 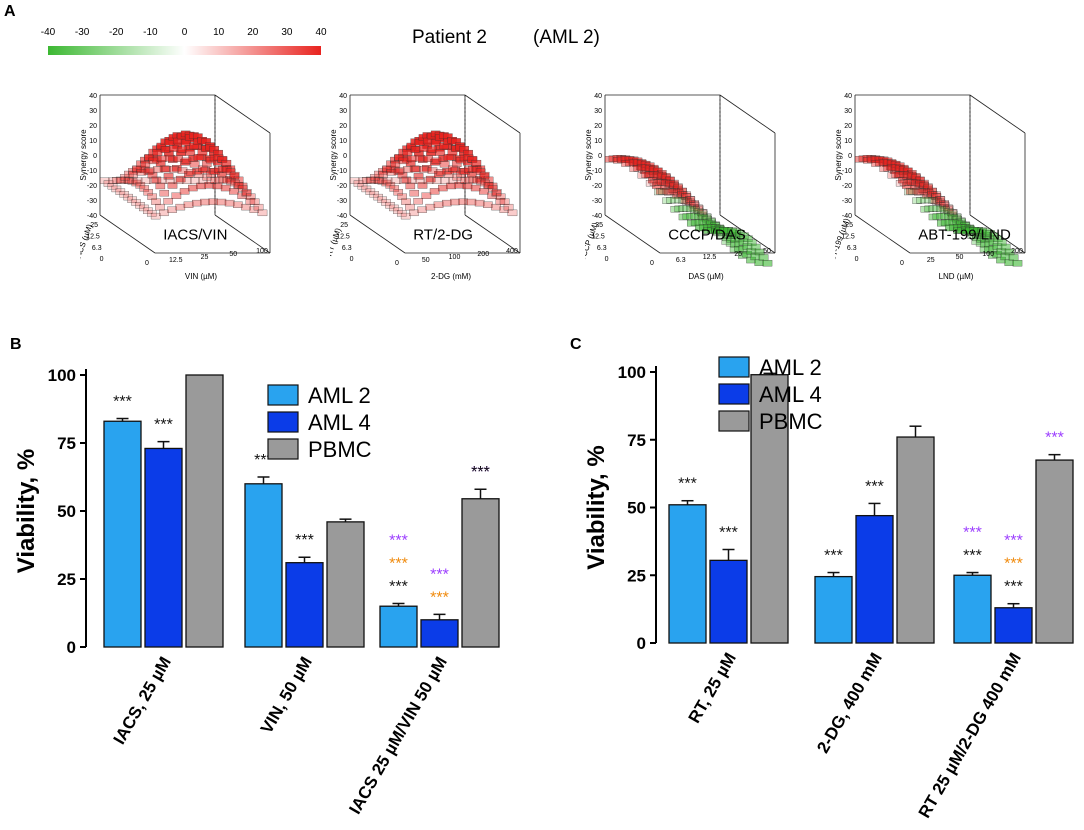 What do you see at coordinates (512, 251) in the screenshot?
I see `surface-x-tick: 400` at bounding box center [512, 251].